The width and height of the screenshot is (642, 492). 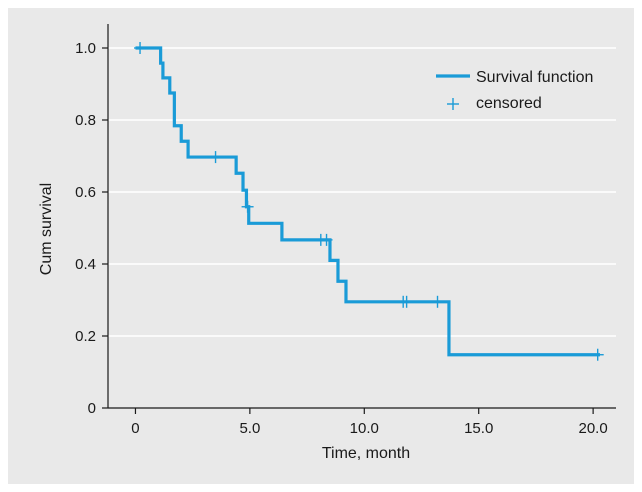 What do you see at coordinates (85, 336) in the screenshot?
I see `y-tick-label: 0.2` at bounding box center [85, 336].